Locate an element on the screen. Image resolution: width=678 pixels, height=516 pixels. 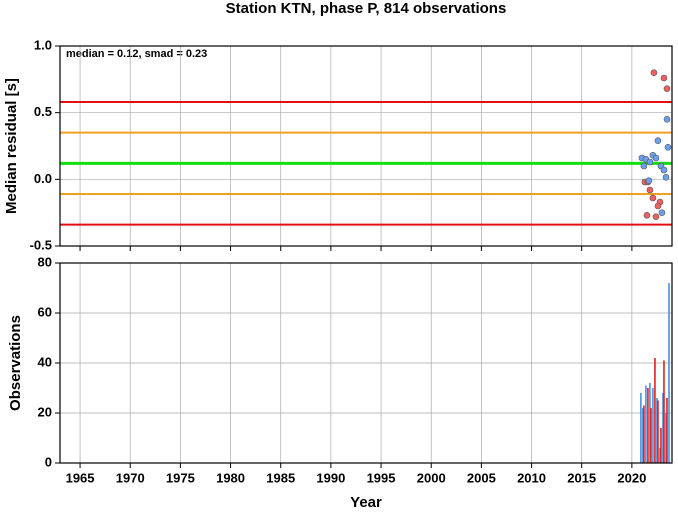
x-tick-label: 2010 is located at coordinates (531, 477).